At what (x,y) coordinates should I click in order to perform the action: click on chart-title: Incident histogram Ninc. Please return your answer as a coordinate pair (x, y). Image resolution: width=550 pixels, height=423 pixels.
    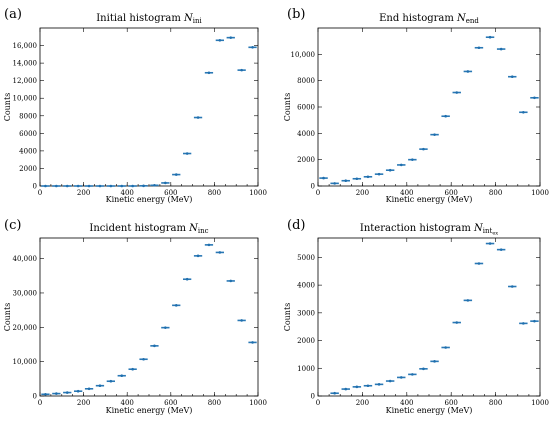
    Looking at the image, I should click on (148, 229).